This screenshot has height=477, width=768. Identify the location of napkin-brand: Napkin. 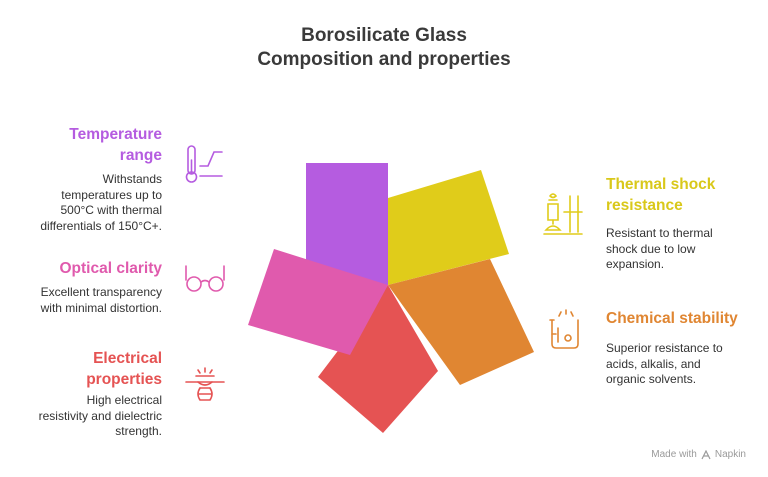
(730, 454).